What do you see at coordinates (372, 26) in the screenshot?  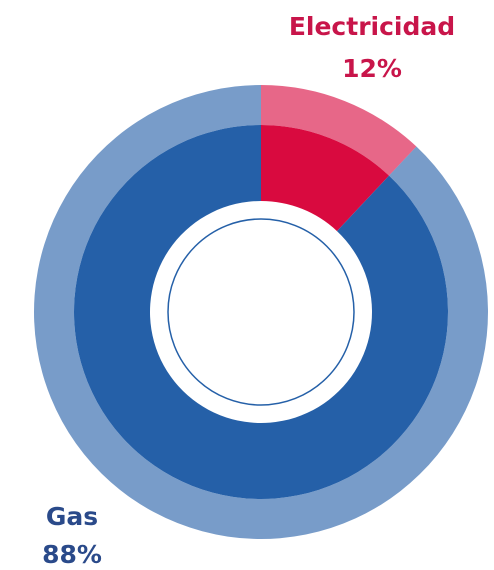 I see `slice-label: Electricidad` at bounding box center [372, 26].